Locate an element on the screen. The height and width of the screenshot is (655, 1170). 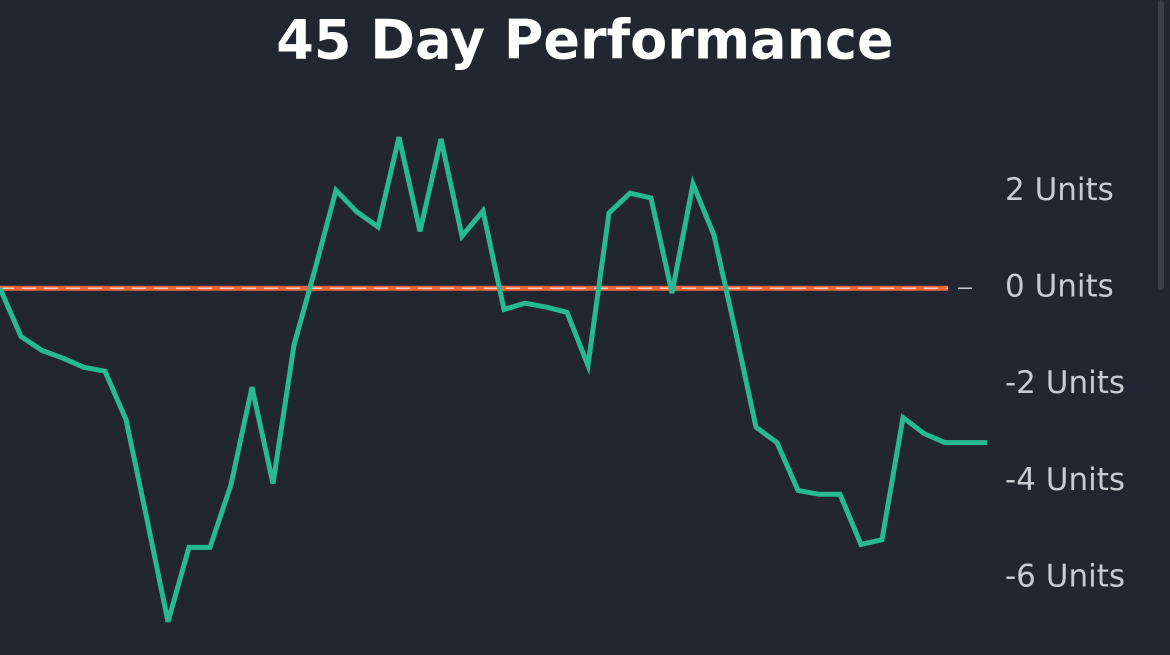
y-tick-label: 2 Units is located at coordinates (1059, 190).